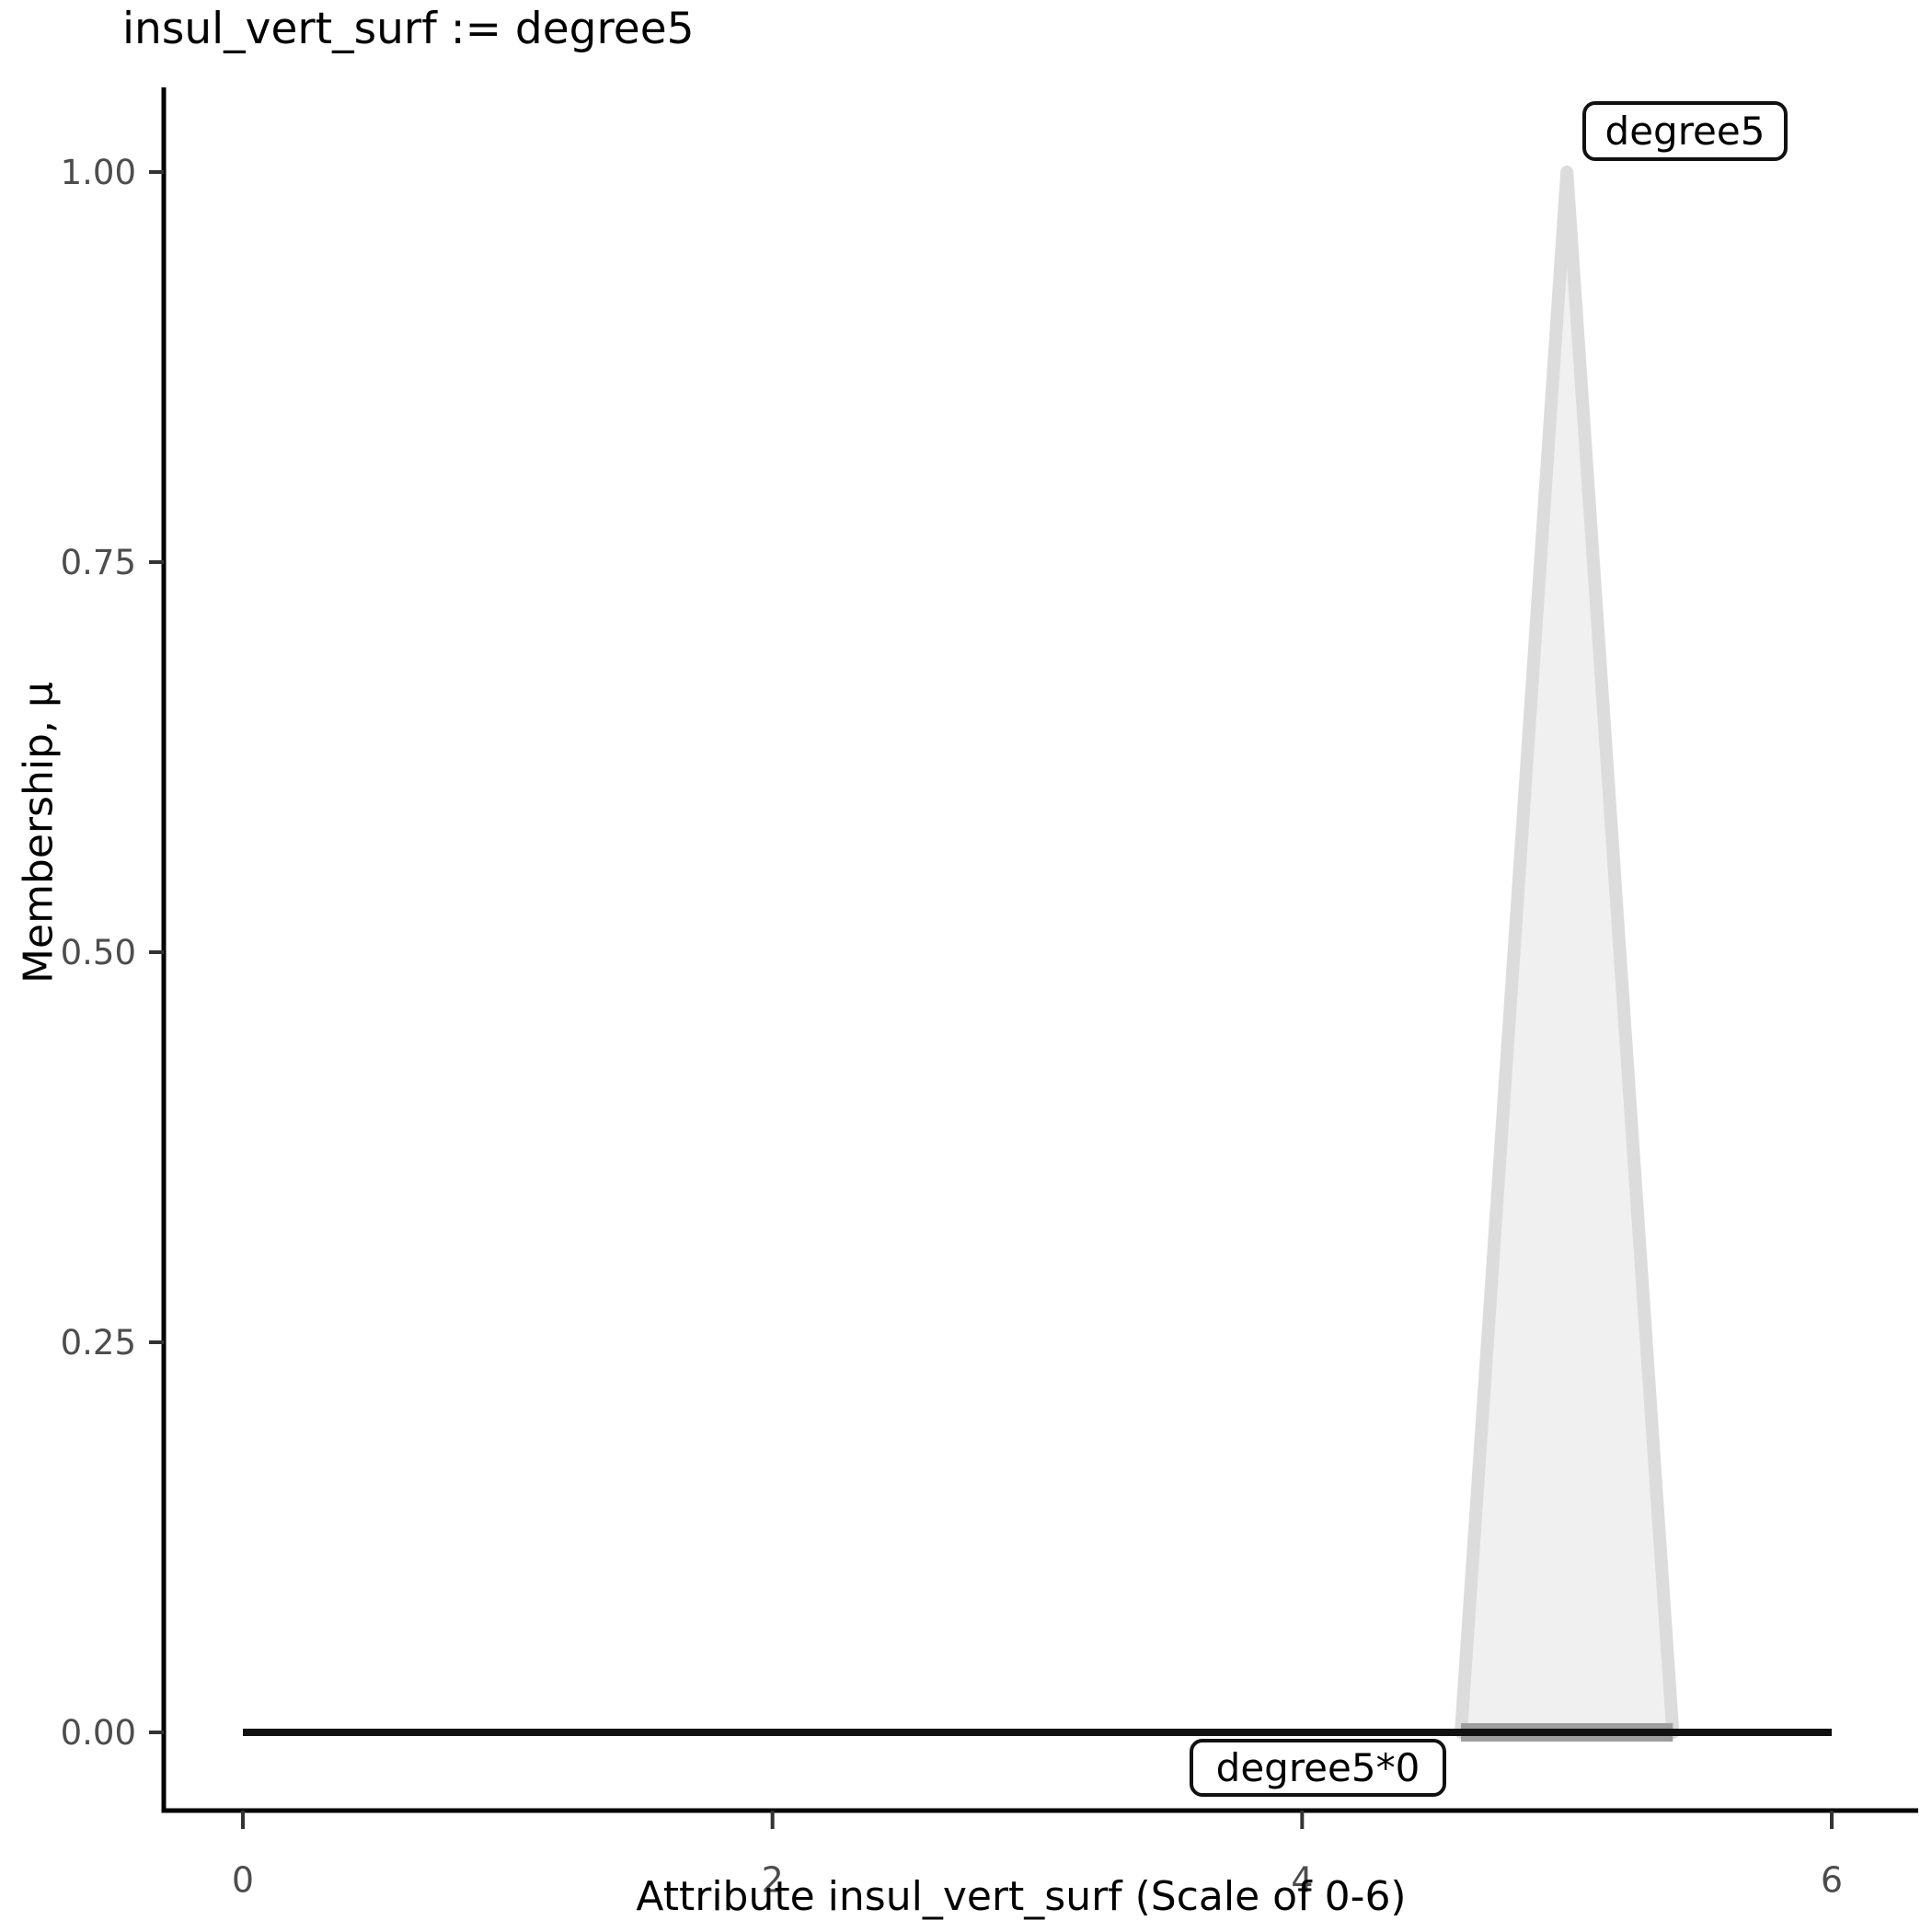 The width and height of the screenshot is (1932, 1932). Describe the element at coordinates (1021, 1896) in the screenshot. I see `x-axis-title: Attribute insul_vert_surf (Scale of 0-6)` at that location.